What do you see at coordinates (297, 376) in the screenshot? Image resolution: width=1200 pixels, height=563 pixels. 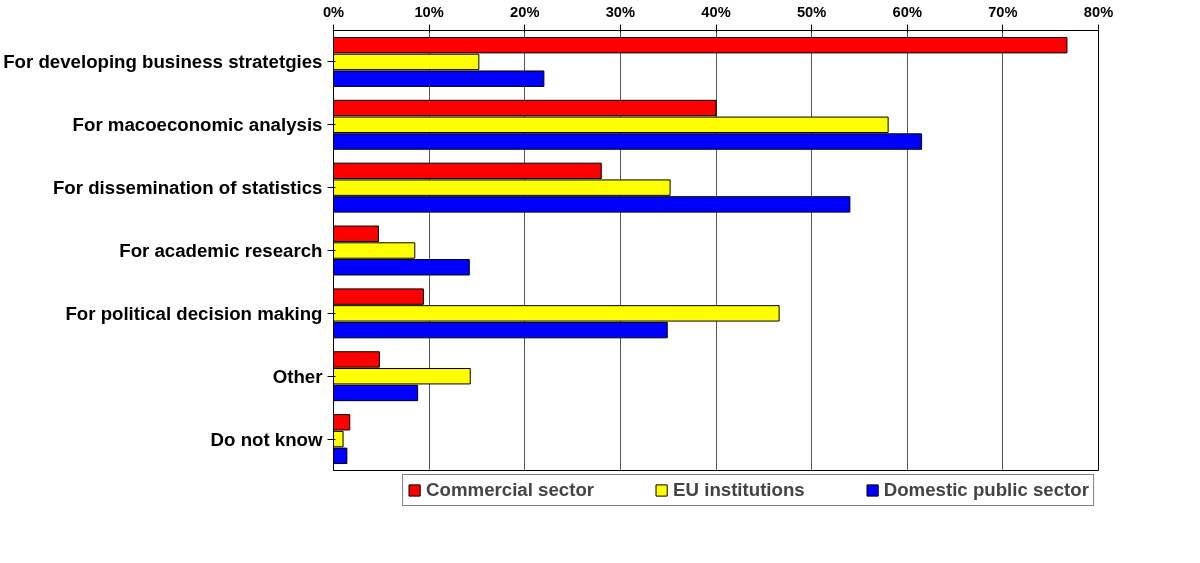 I see `y-tick-label: Other` at bounding box center [297, 376].